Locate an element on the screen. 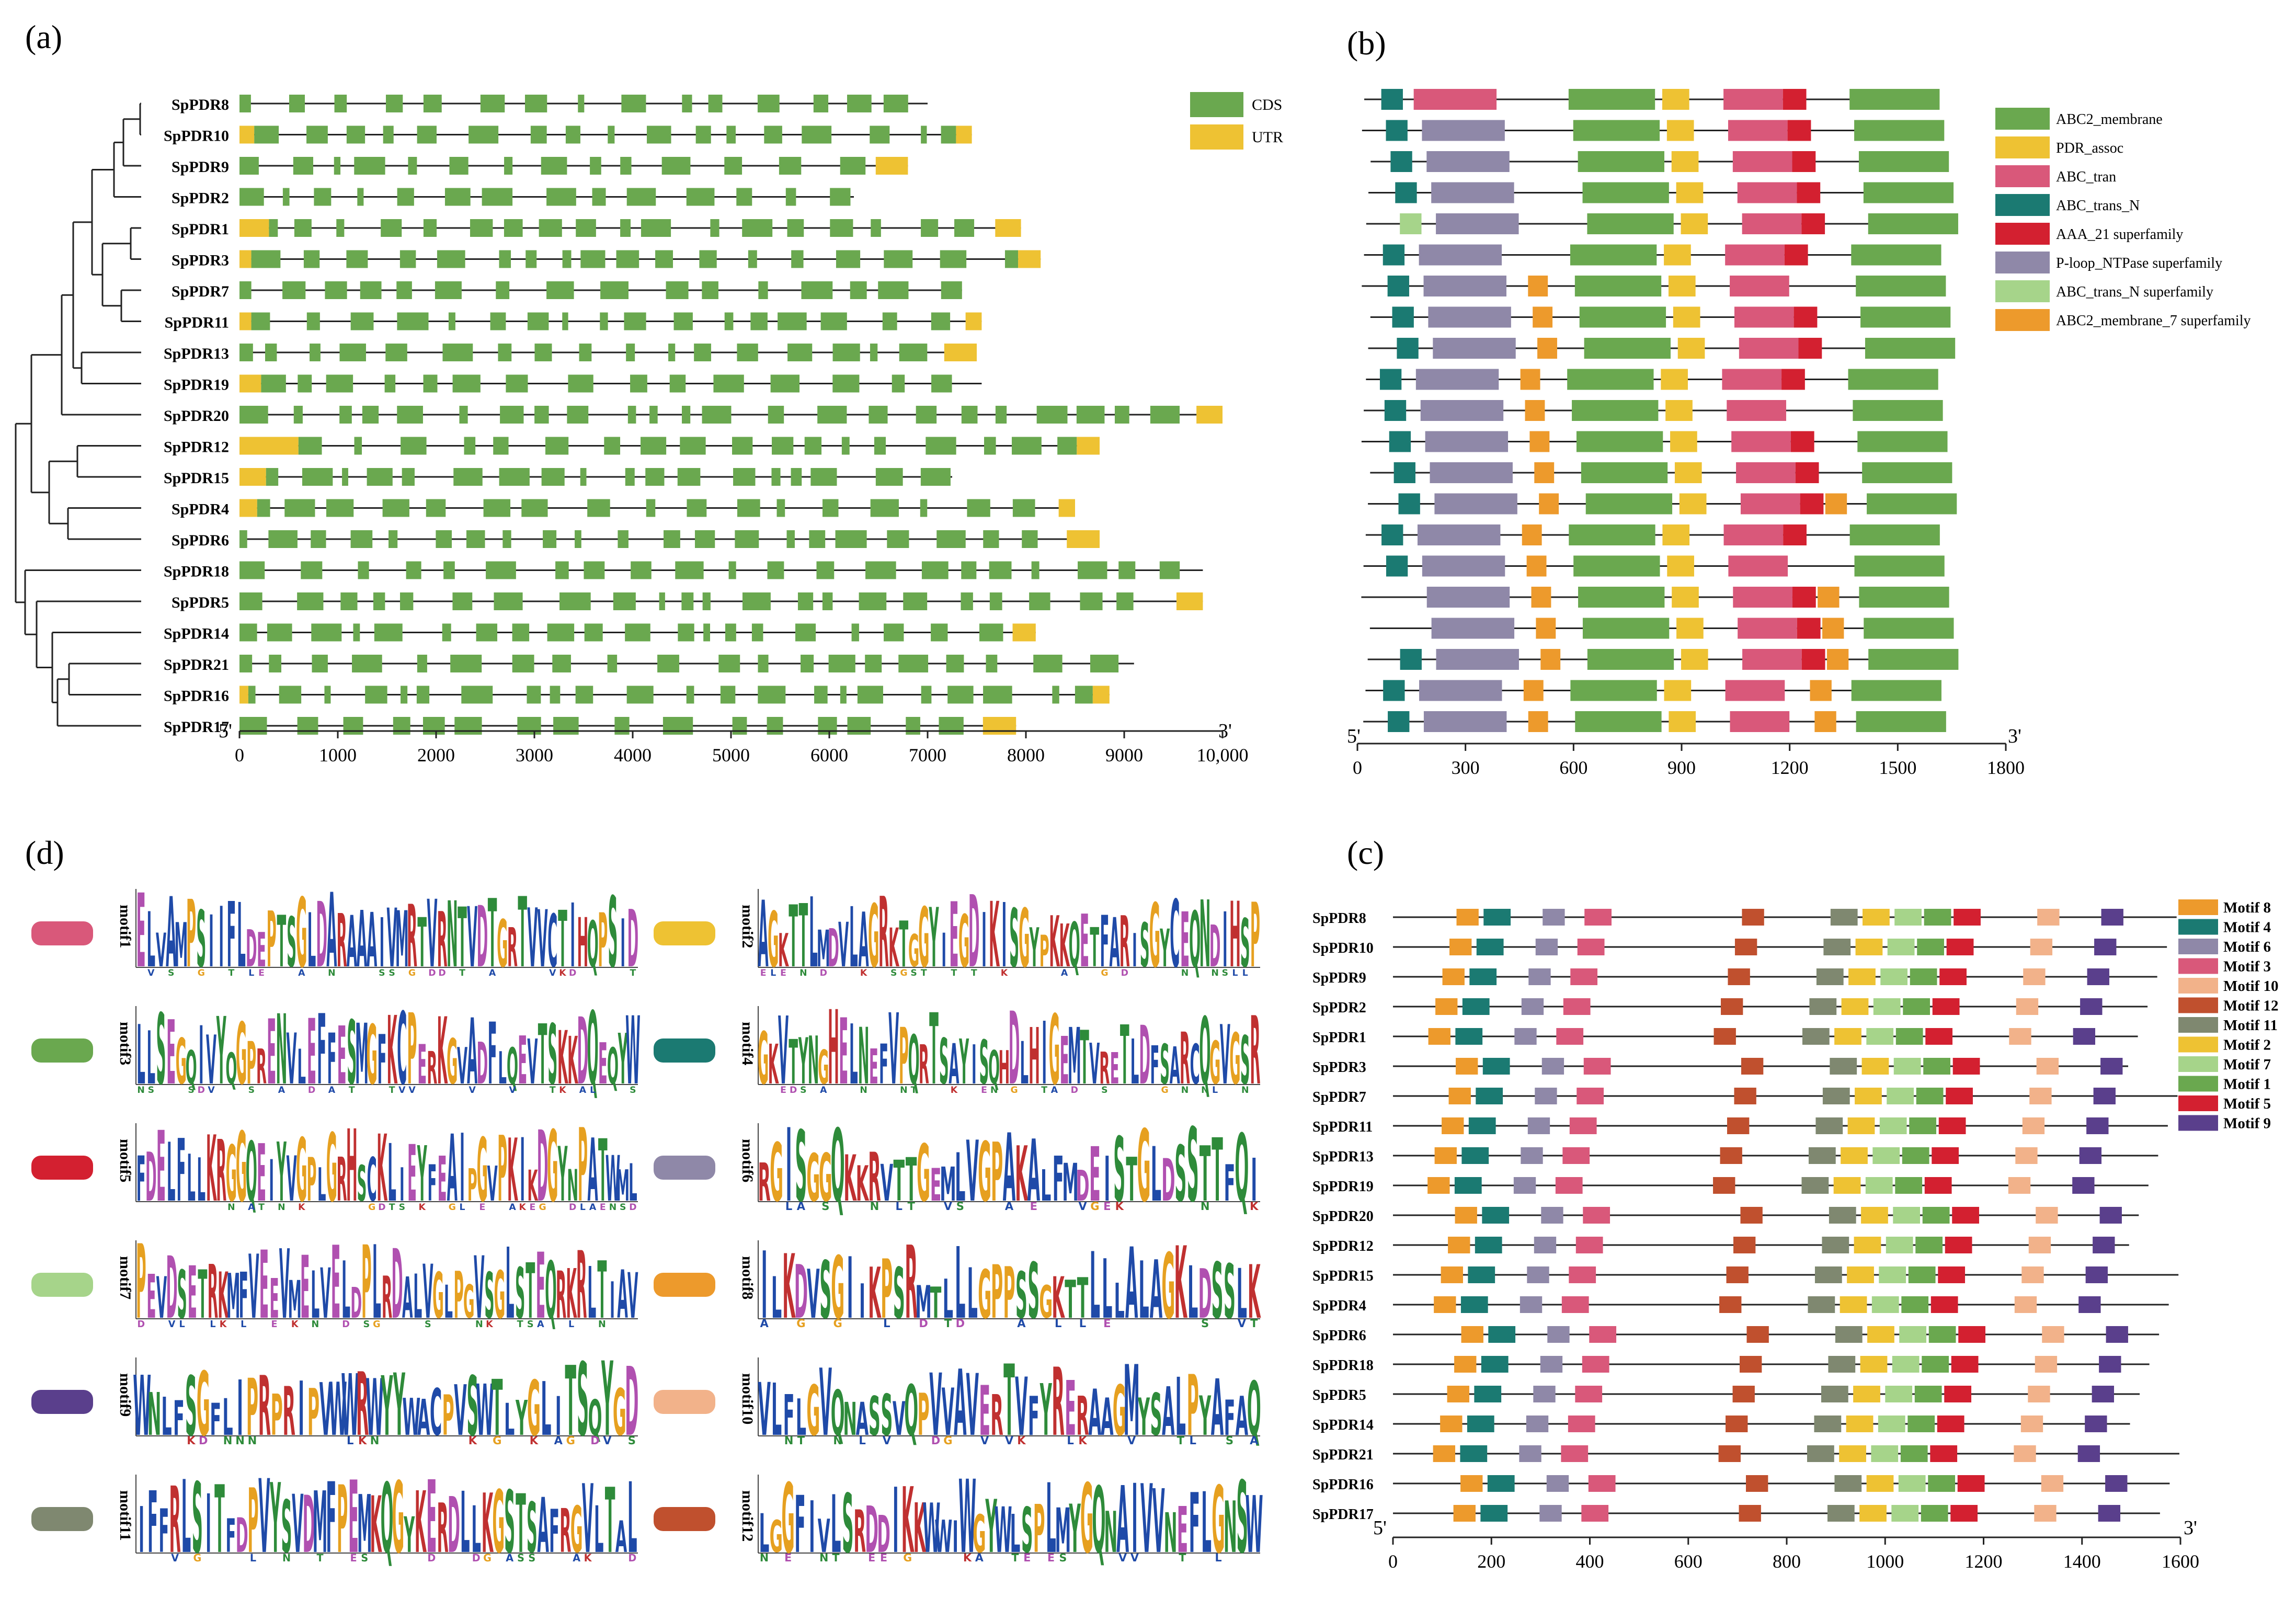 Image resolution: width=2296 pixels, height=1598 pixels. logo-letter: M is located at coordinates (948, 1184).